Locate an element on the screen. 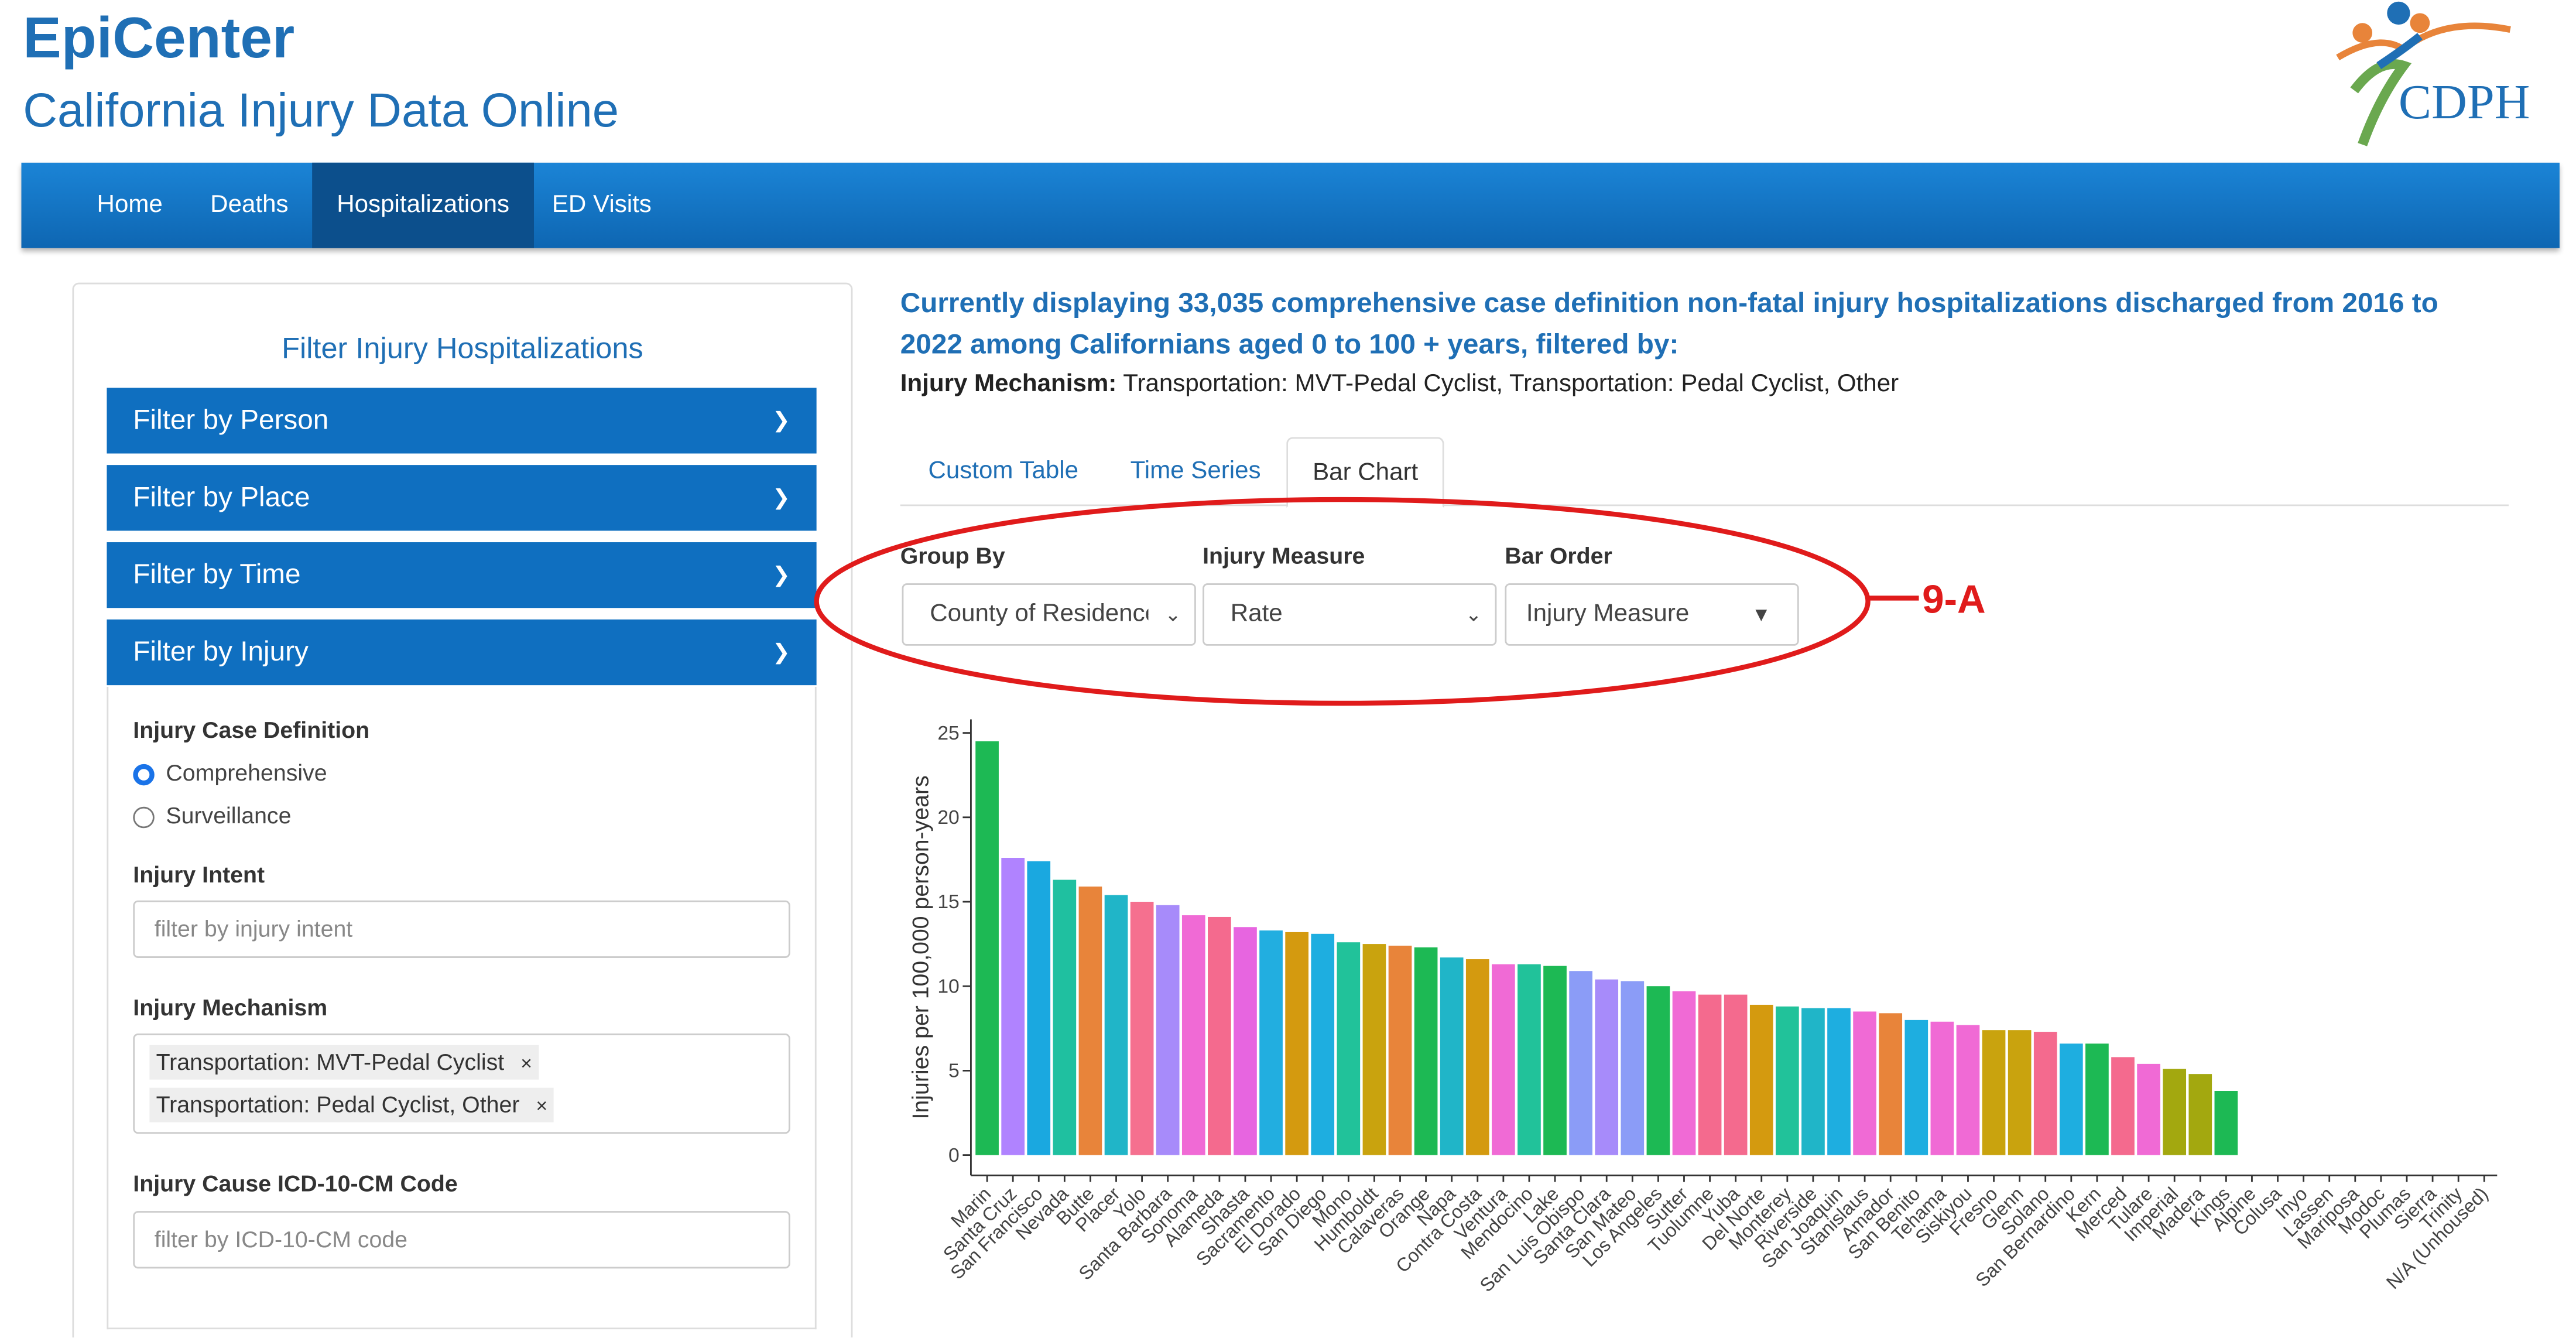 This screenshot has width=2576, height=1338. y-axis-title: Injuries per 100,000 person-years is located at coordinates (920, 947).